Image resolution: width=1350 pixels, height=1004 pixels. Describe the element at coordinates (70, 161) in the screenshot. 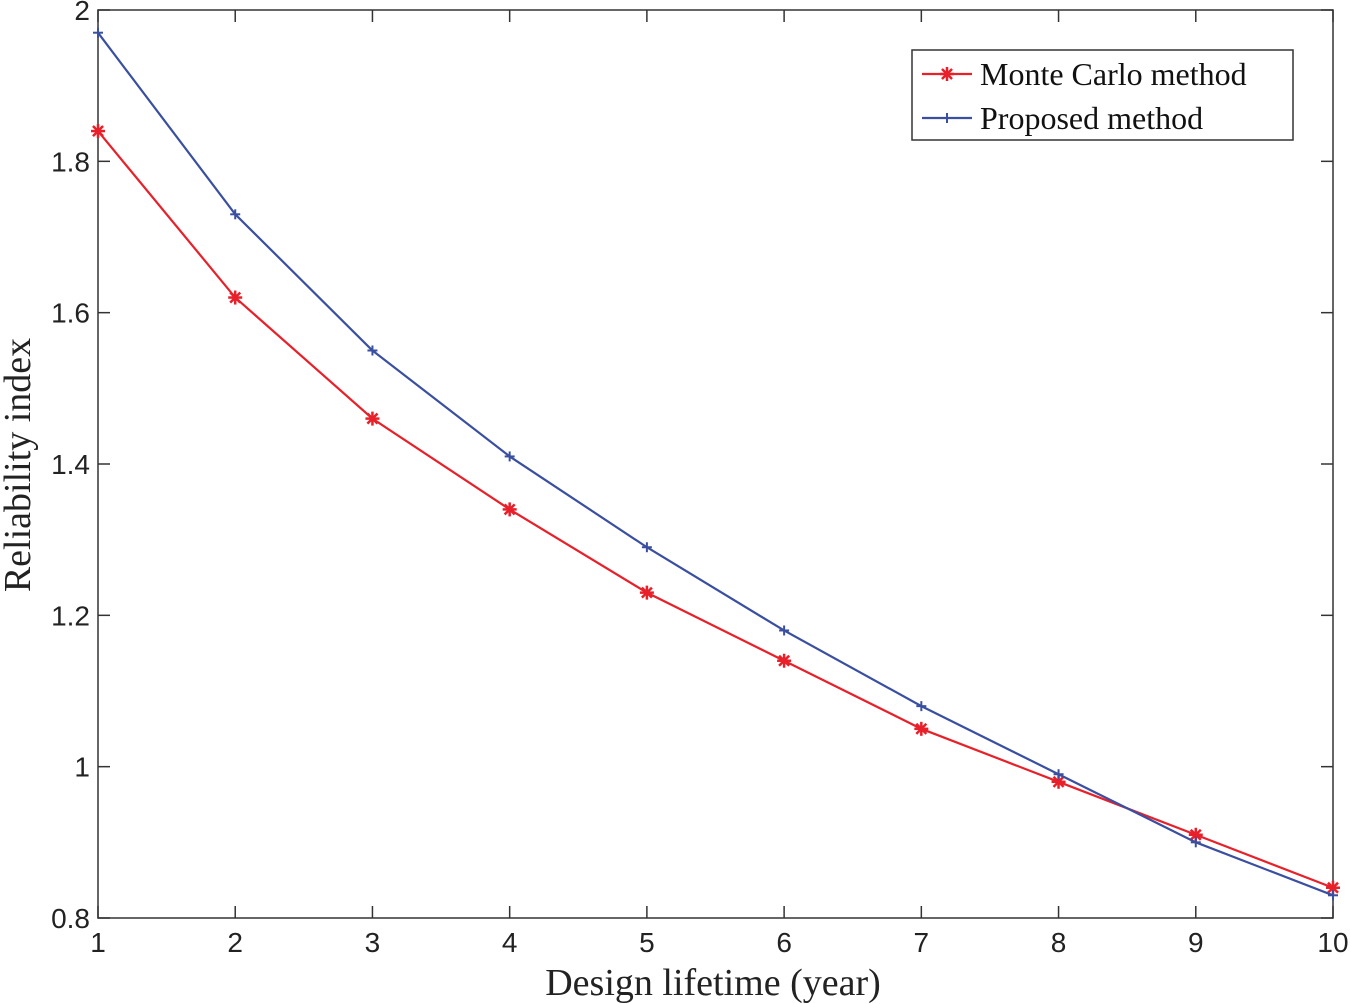

I see `y-tick-label: 1.8` at that location.